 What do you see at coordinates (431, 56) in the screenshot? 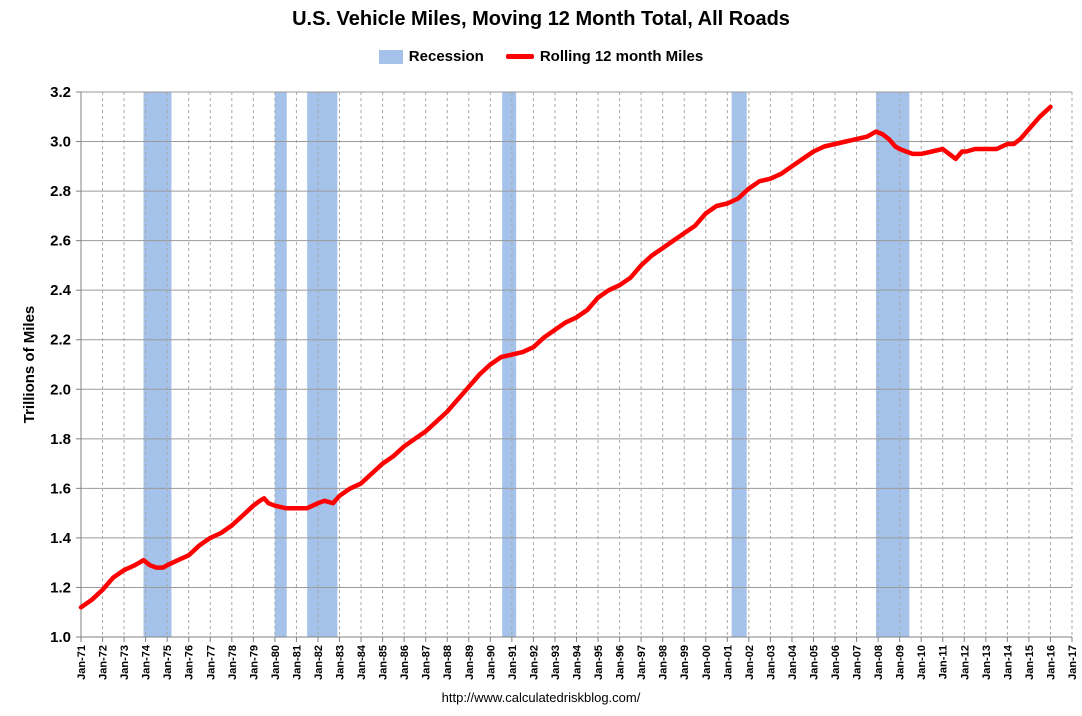
I see `legend-item-recession: Recession` at bounding box center [431, 56].